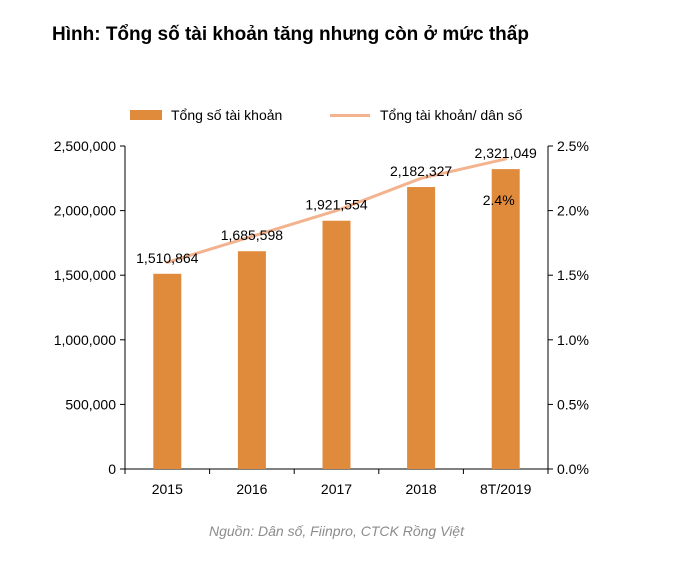 The height and width of the screenshot is (563, 673). Describe the element at coordinates (90, 404) in the screenshot. I see `left-axis-tick-label: 500,000` at that location.